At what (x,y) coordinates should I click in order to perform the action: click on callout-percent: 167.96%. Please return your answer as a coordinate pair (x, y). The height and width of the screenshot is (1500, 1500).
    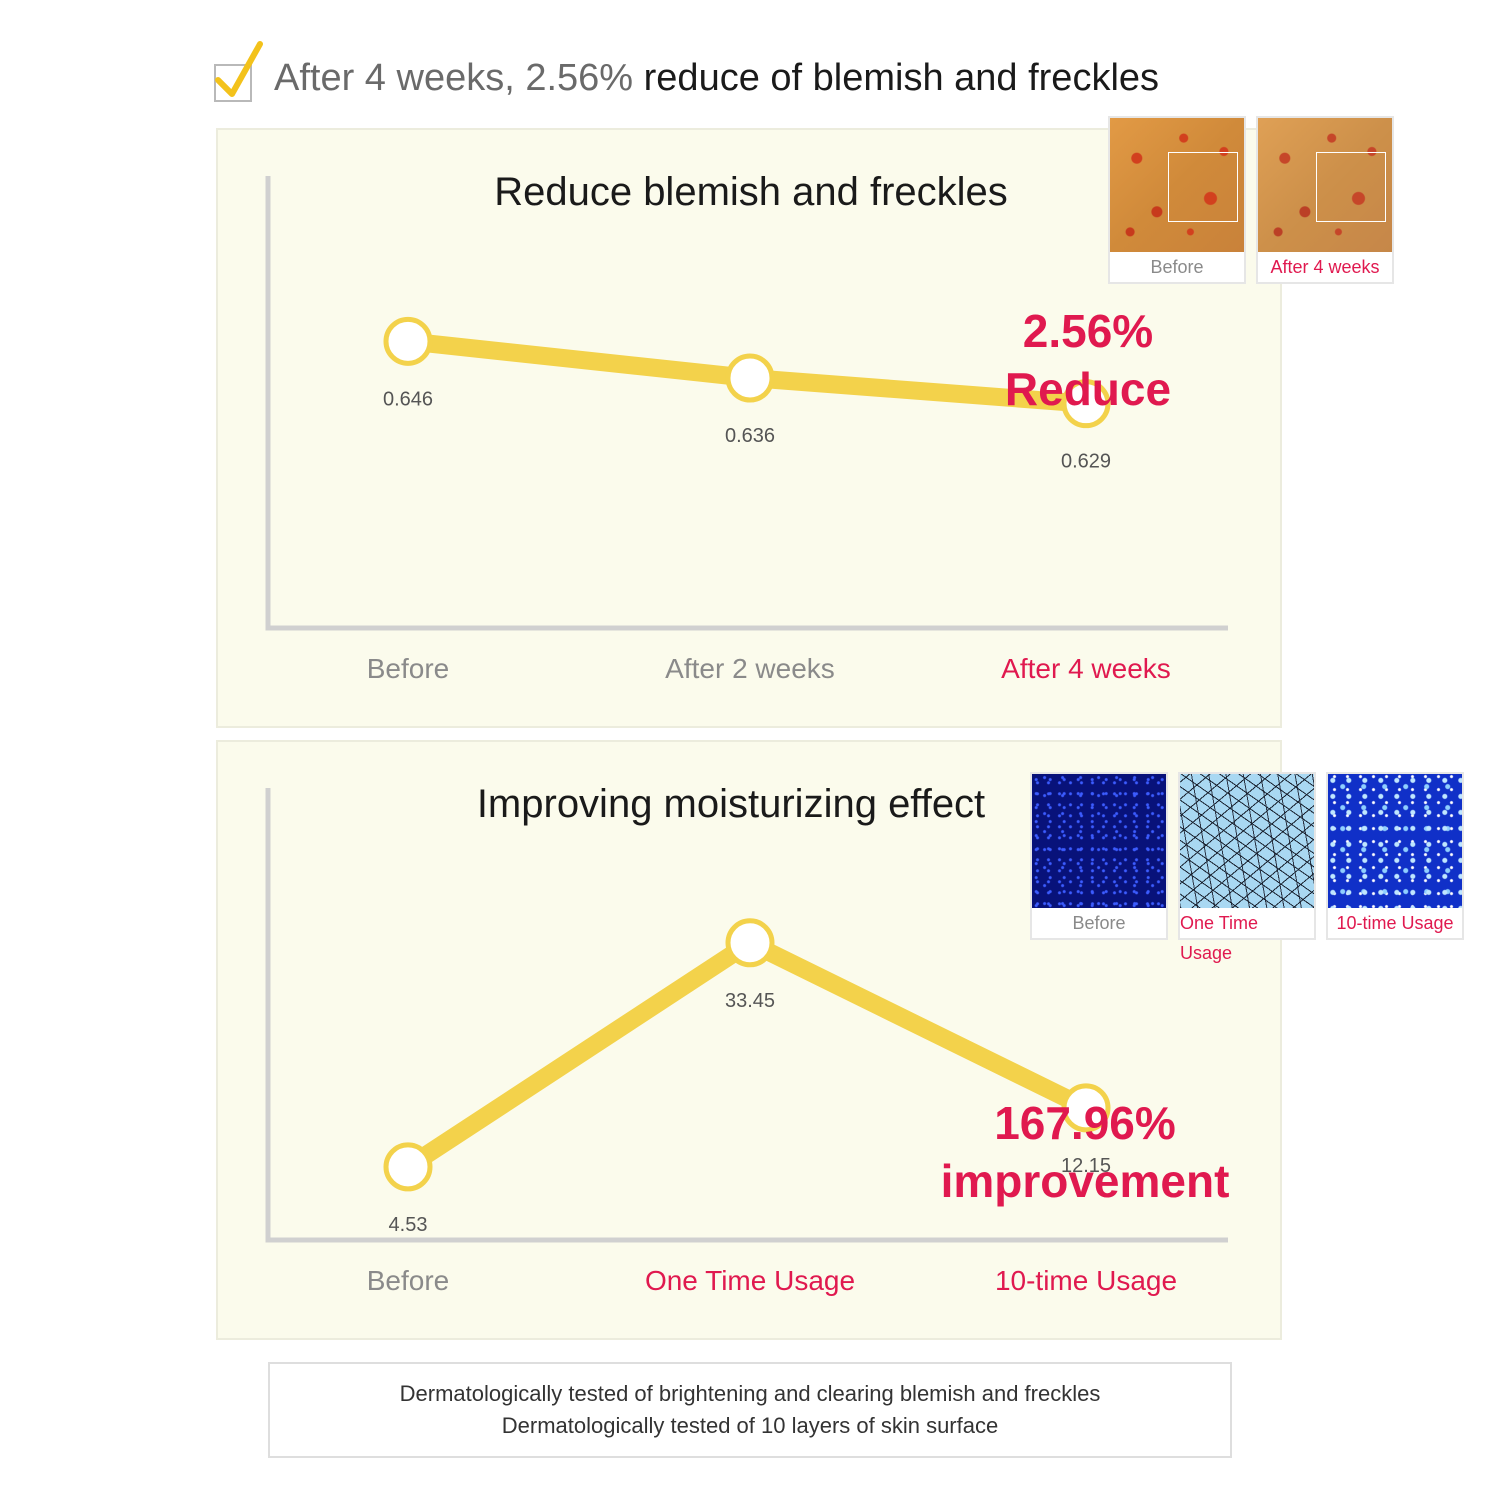
    Looking at the image, I should click on (1085, 1123).